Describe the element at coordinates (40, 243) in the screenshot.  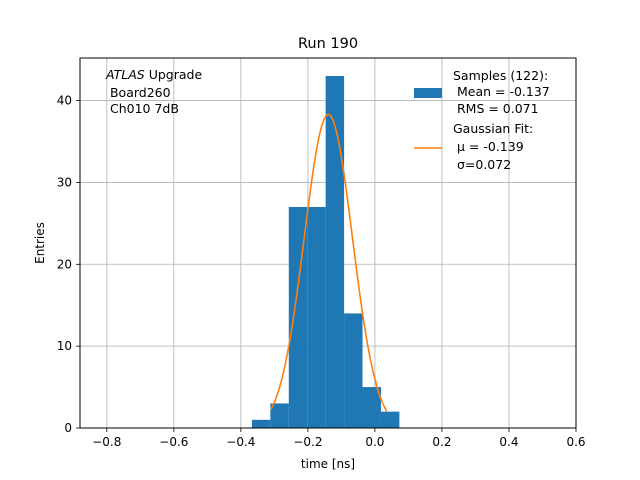
I see `y-axis-label: Entries` at that location.